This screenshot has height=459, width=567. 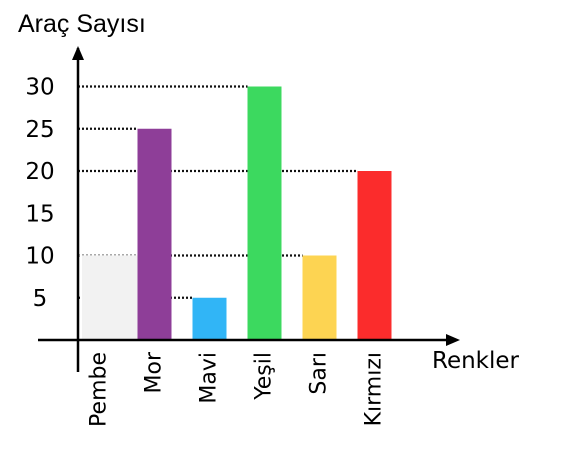 What do you see at coordinates (319, 373) in the screenshot?
I see `x-tick-label: Sarı` at bounding box center [319, 373].